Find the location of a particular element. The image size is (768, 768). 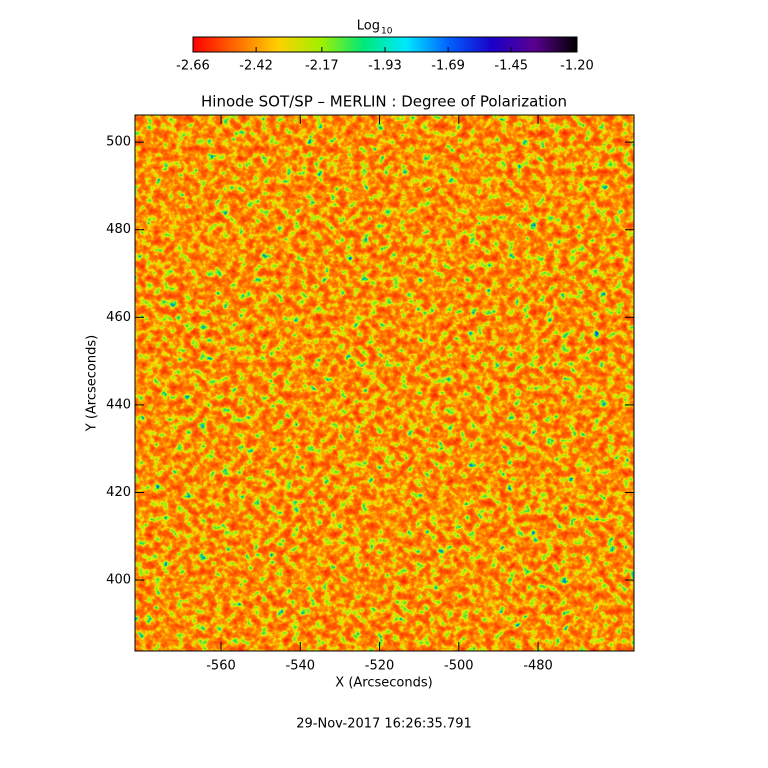

y-tick-label: 480 is located at coordinates (118, 229).